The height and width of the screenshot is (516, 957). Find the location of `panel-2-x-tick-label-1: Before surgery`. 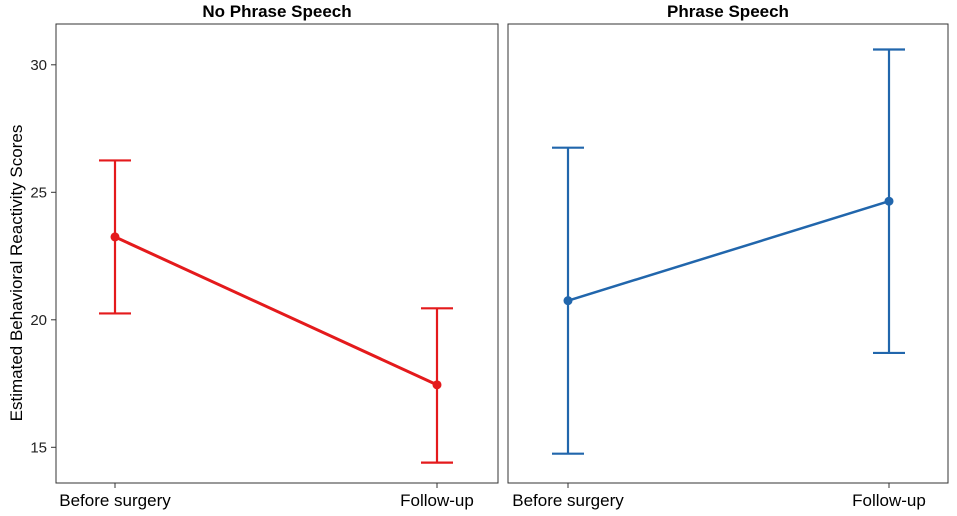

panel-2-x-tick-label-1: Before surgery is located at coordinates (568, 500).